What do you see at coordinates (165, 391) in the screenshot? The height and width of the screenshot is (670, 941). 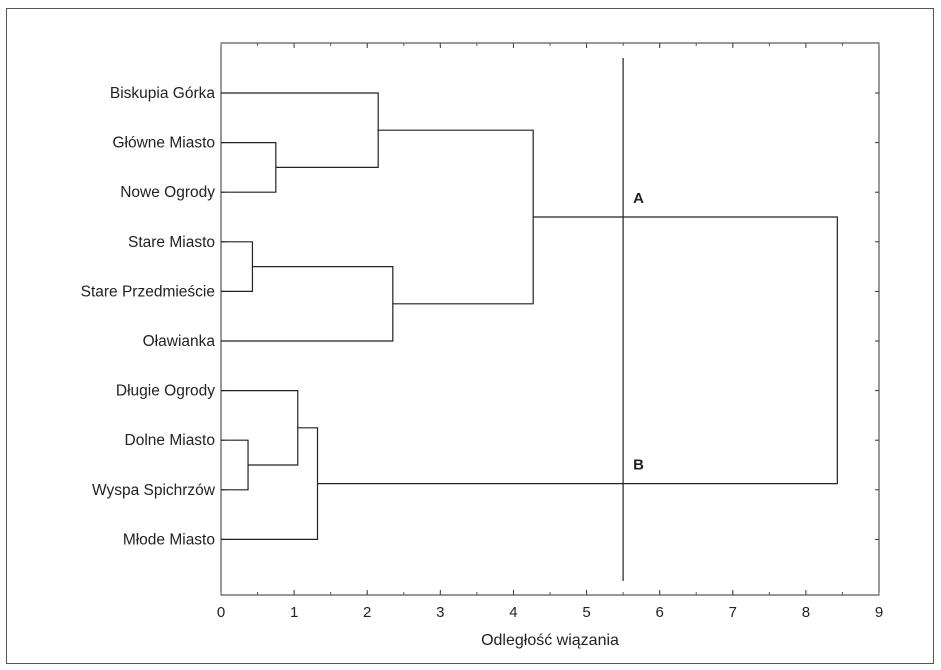 I see `leaf-label: Długie Ogrody` at bounding box center [165, 391].